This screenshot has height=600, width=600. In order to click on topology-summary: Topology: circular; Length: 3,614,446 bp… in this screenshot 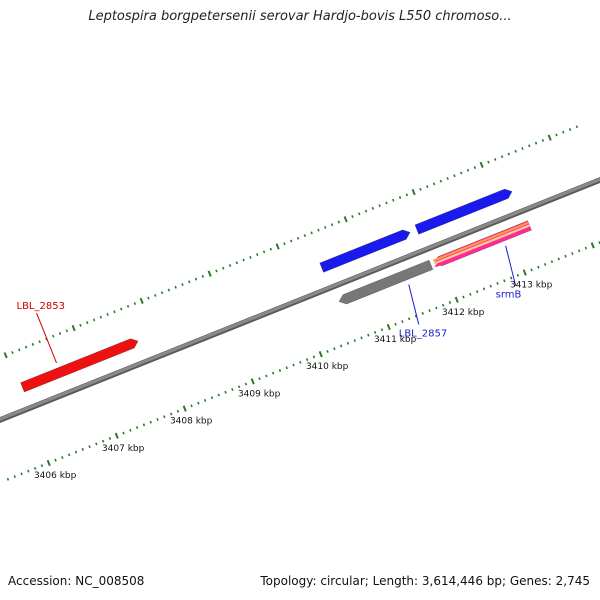, I will do `click(425, 581)`.